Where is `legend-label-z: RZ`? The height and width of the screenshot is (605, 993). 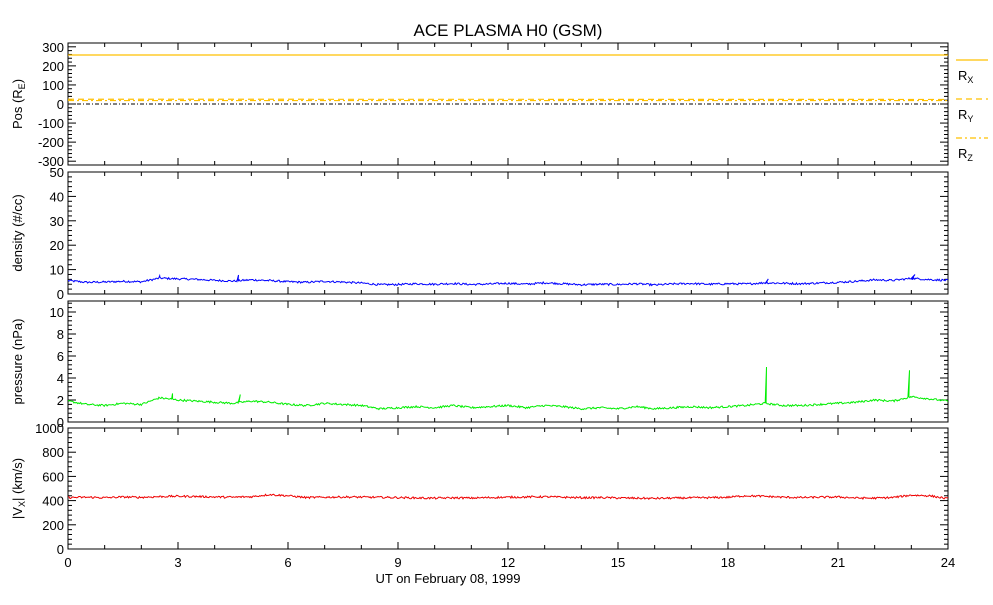 legend-label-z: RZ is located at coordinates (965, 154).